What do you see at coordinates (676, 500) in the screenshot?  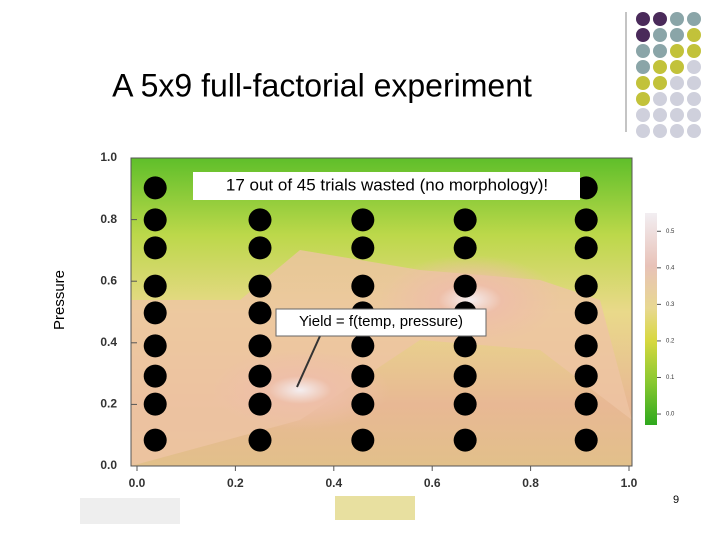 I see `page-number: 9` at bounding box center [676, 500].